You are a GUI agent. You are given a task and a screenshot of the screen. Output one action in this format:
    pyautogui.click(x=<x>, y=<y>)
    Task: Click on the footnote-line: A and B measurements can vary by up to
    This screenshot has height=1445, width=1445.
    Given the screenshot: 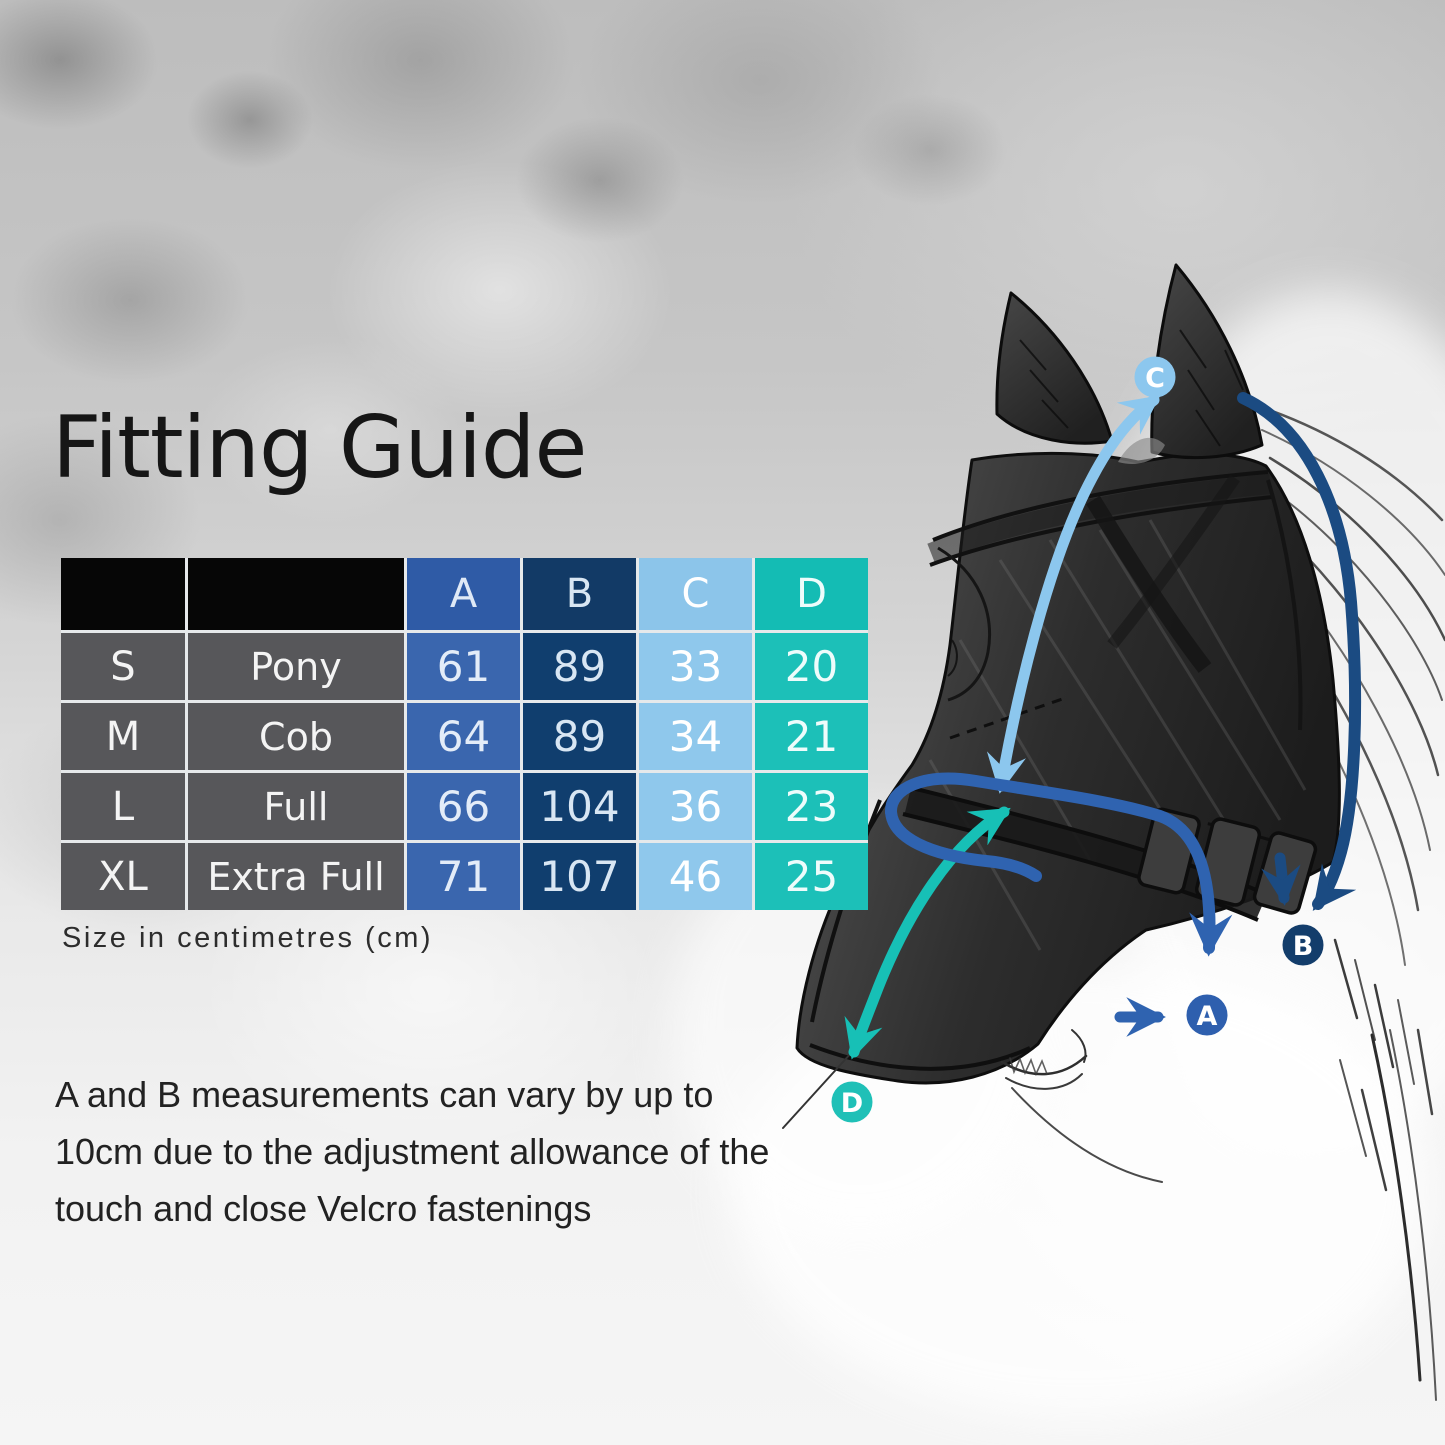 What is the action you would take?
    pyautogui.click(x=384, y=1094)
    